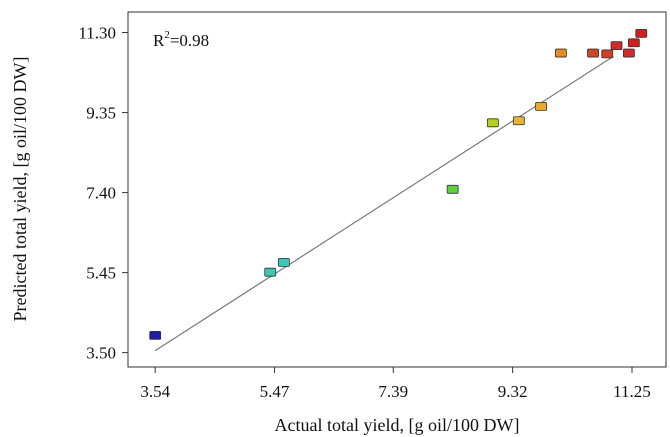 This screenshot has width=670, height=437. Describe the element at coordinates (155, 391) in the screenshot. I see `x-tick-label: 3.54` at that location.